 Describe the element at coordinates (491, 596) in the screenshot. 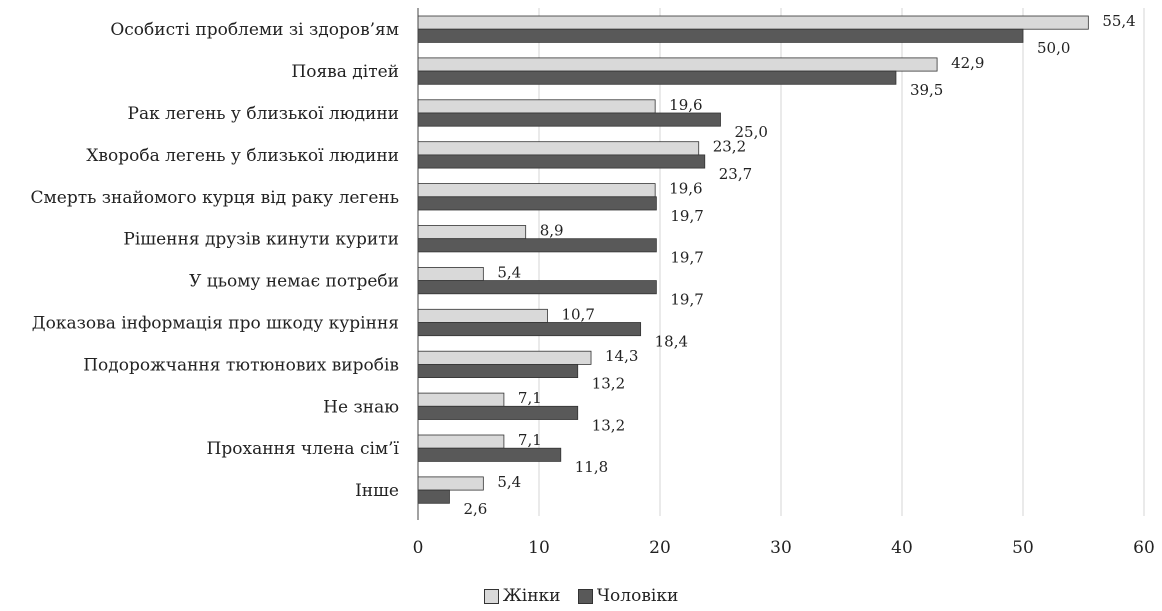

I see `legend-swatch-women` at that location.